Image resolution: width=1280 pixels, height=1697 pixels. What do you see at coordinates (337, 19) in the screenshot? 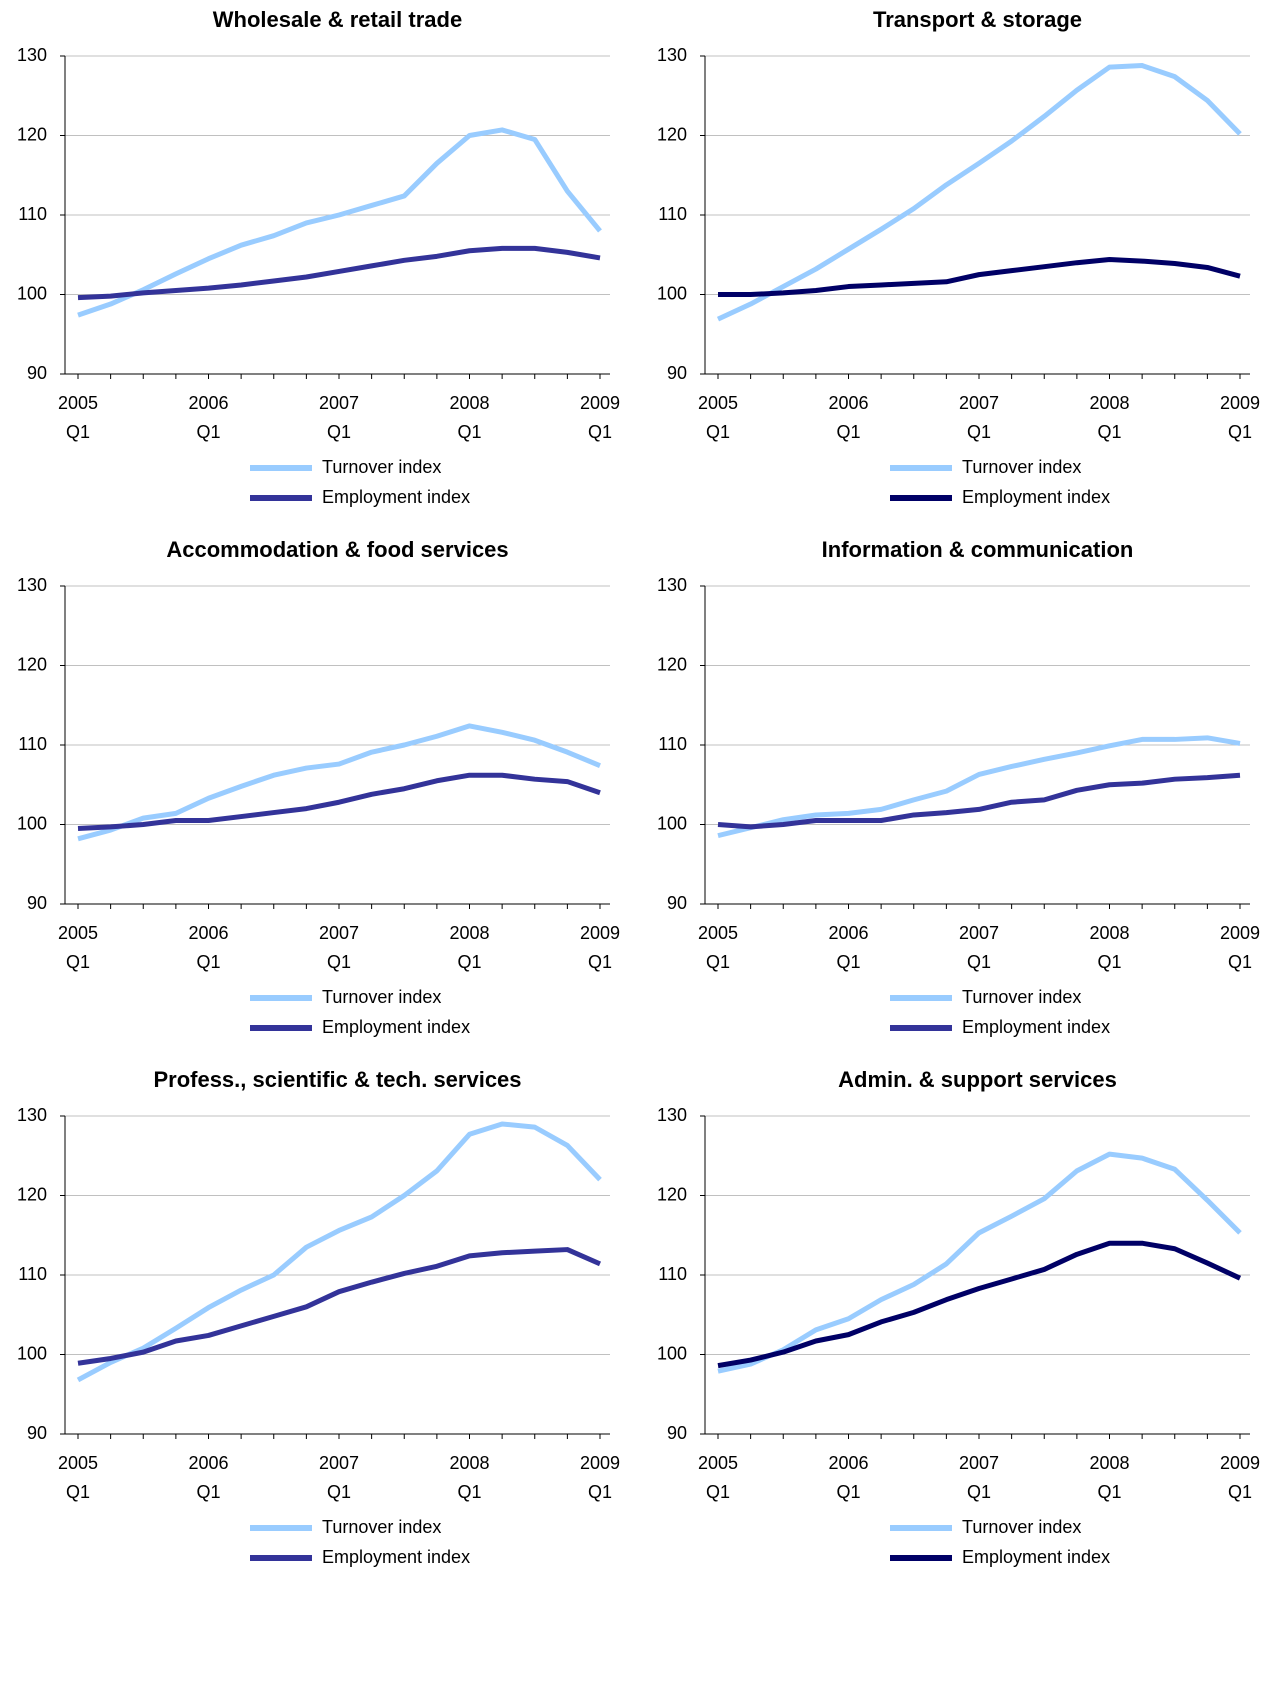
I see `chart-title: Wholesale & retail trade` at bounding box center [337, 19].